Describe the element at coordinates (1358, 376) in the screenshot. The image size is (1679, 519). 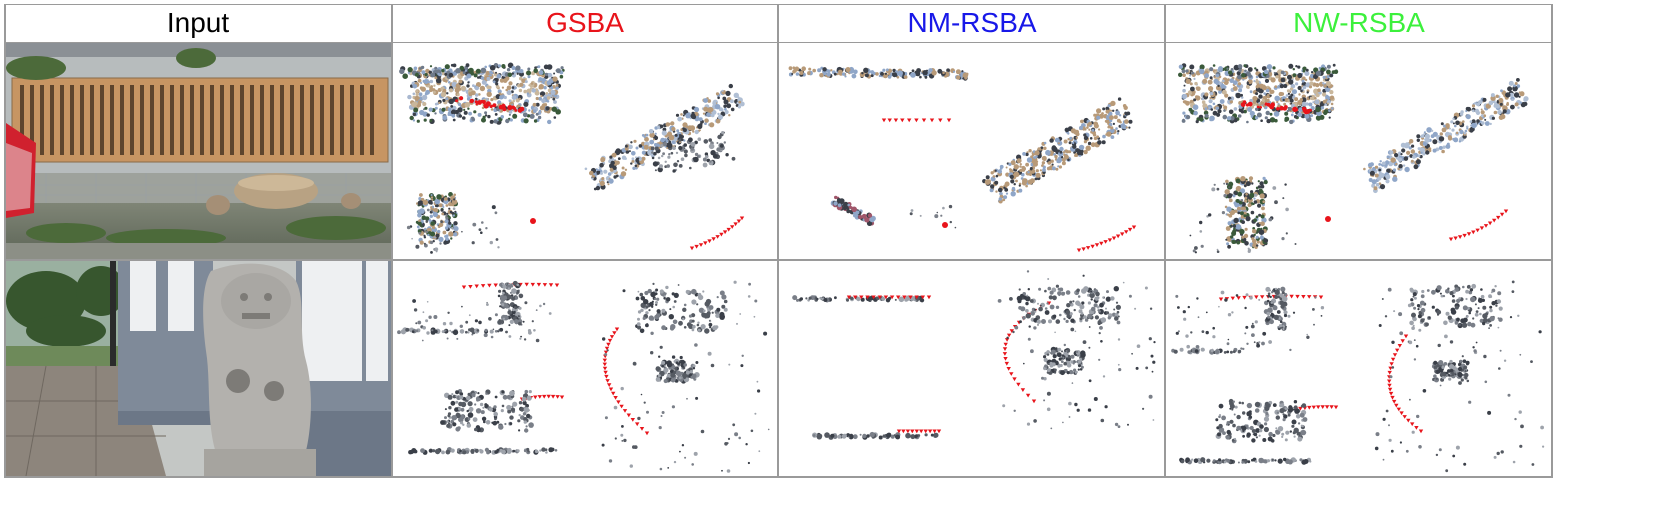
I see `point-cloud-lion-nw-rsba` at that location.